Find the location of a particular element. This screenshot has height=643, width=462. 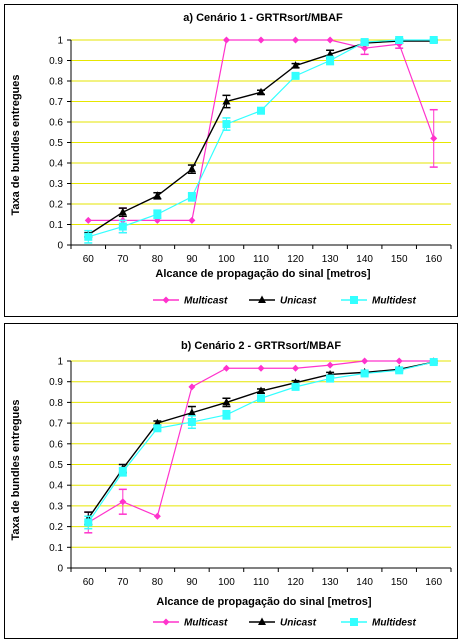

x-tick-label: 80 is located at coordinates (158, 259).